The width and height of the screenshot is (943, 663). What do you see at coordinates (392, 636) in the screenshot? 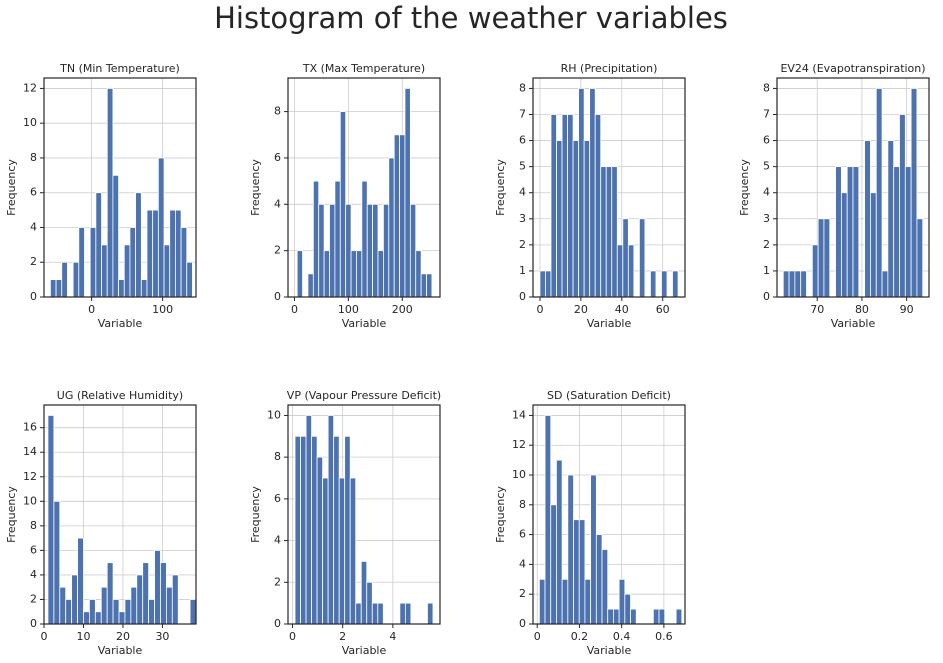
I see `x-tick-label: 4` at bounding box center [392, 636].